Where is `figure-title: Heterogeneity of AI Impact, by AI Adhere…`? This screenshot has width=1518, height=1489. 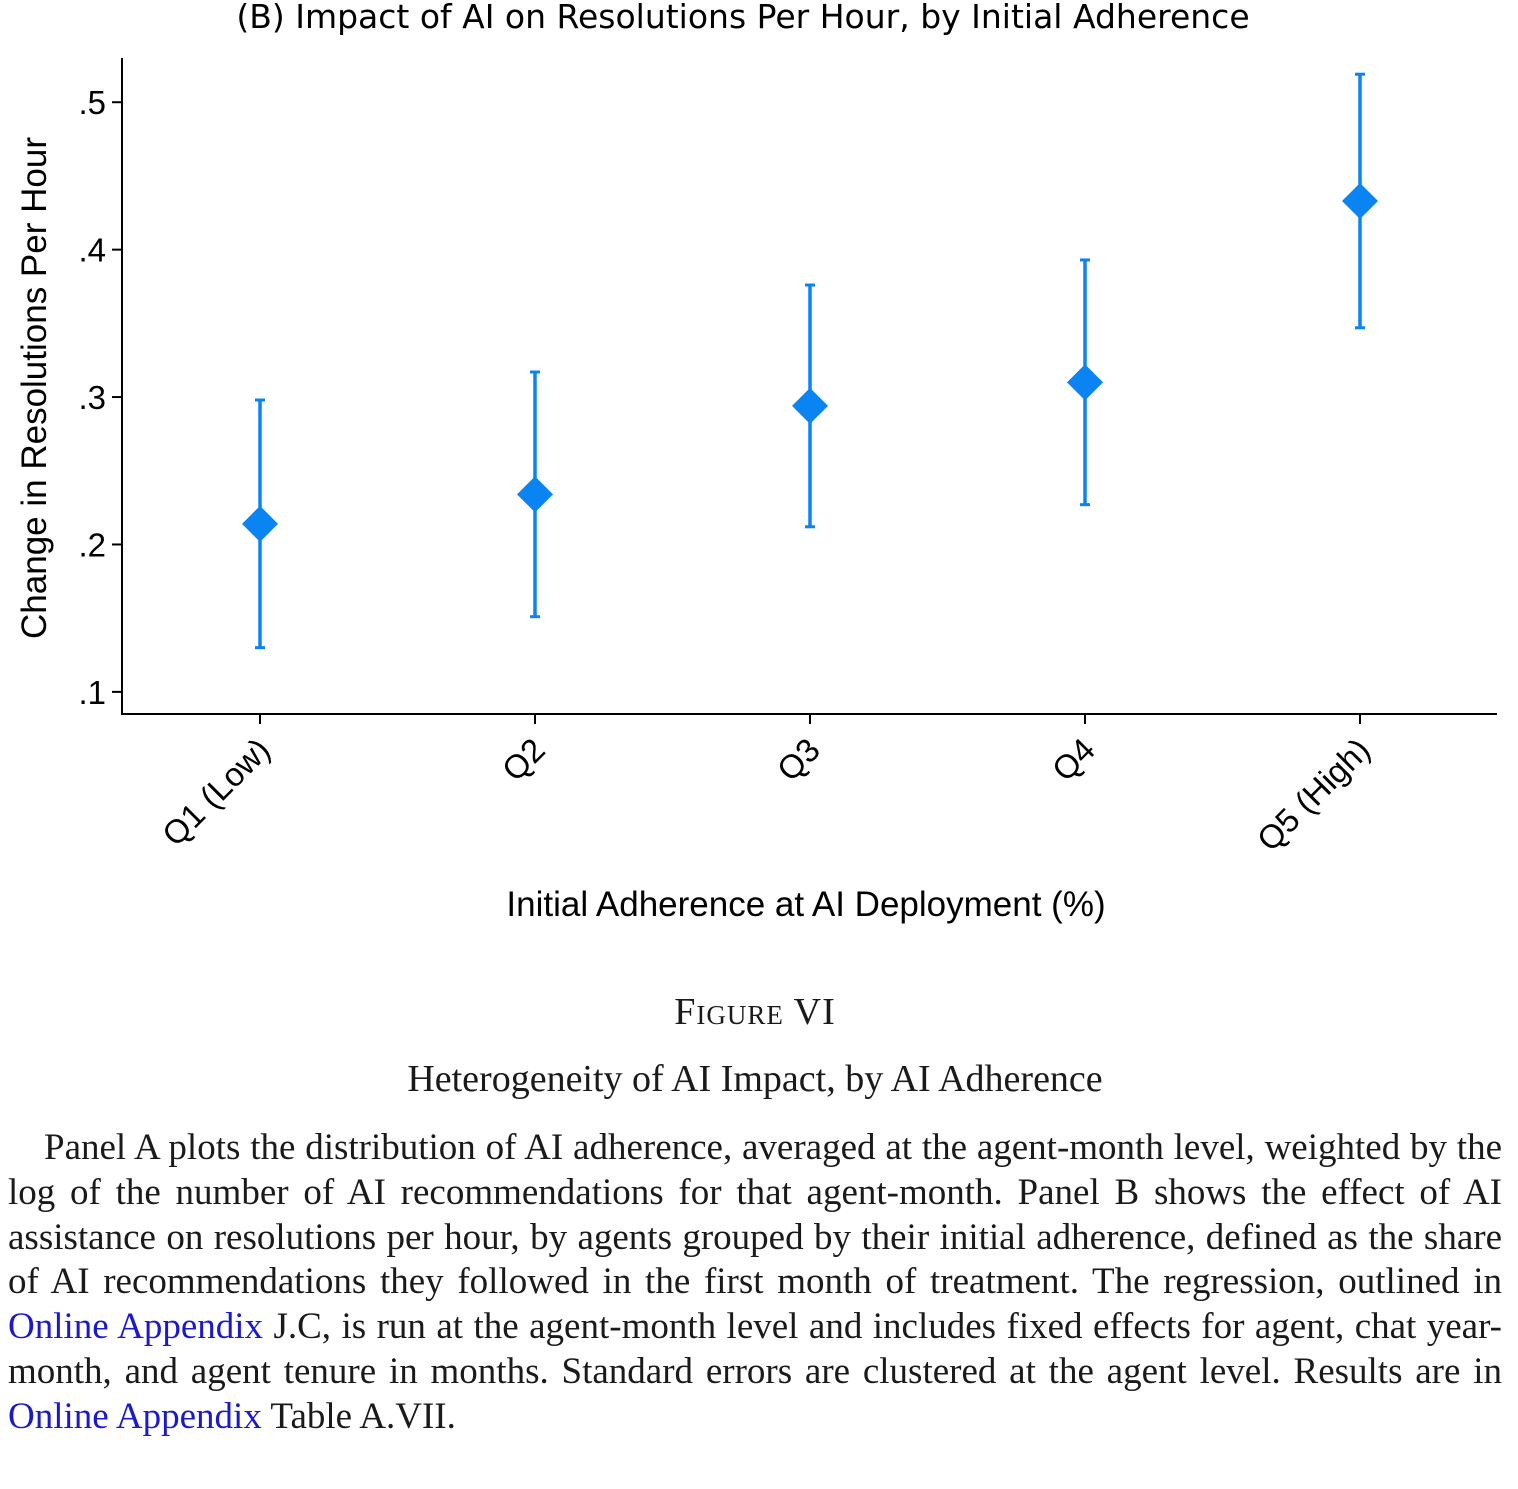
figure-title: Heterogeneity of AI Impact, by AI Adhere… is located at coordinates (755, 1079).